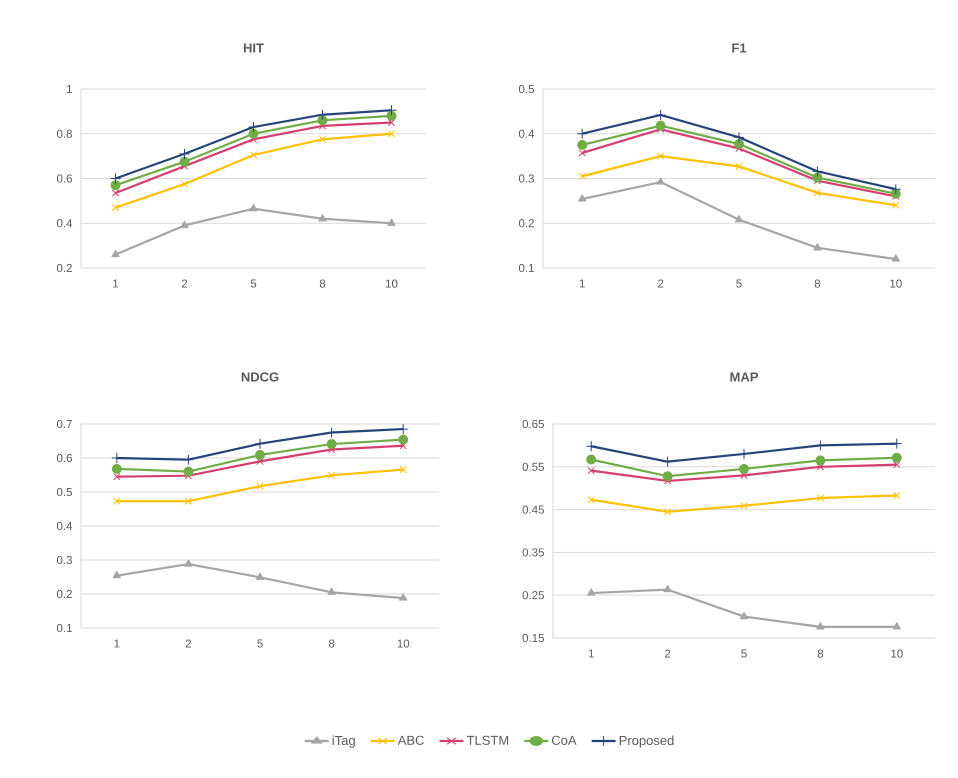  What do you see at coordinates (343, 742) in the screenshot?
I see `legend-label: iTag` at bounding box center [343, 742].